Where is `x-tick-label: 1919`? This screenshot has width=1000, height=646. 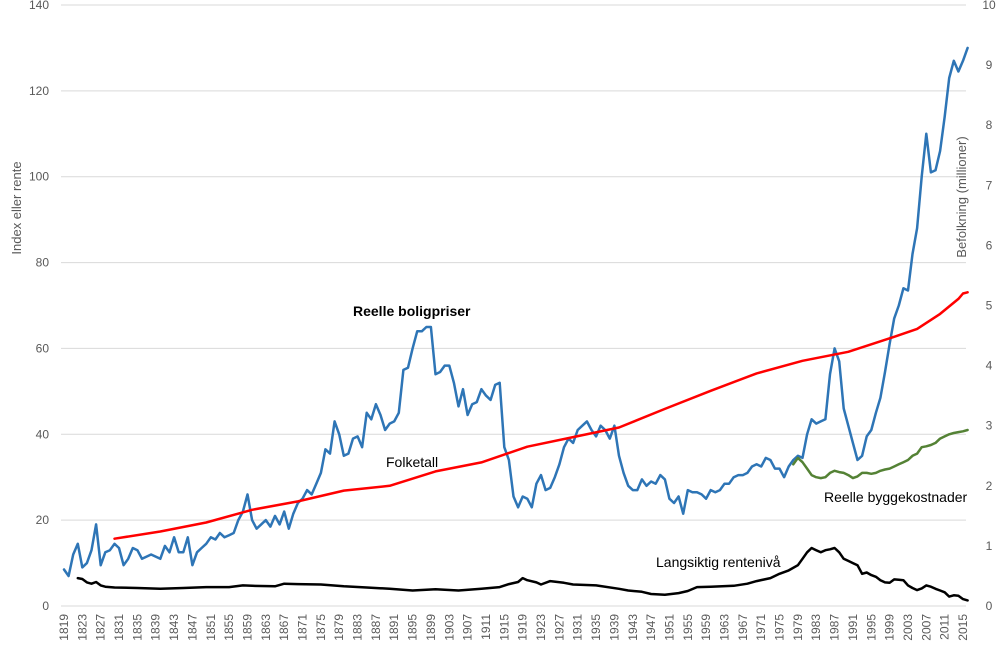 x-tick-label: 1919 is located at coordinates (523, 627).